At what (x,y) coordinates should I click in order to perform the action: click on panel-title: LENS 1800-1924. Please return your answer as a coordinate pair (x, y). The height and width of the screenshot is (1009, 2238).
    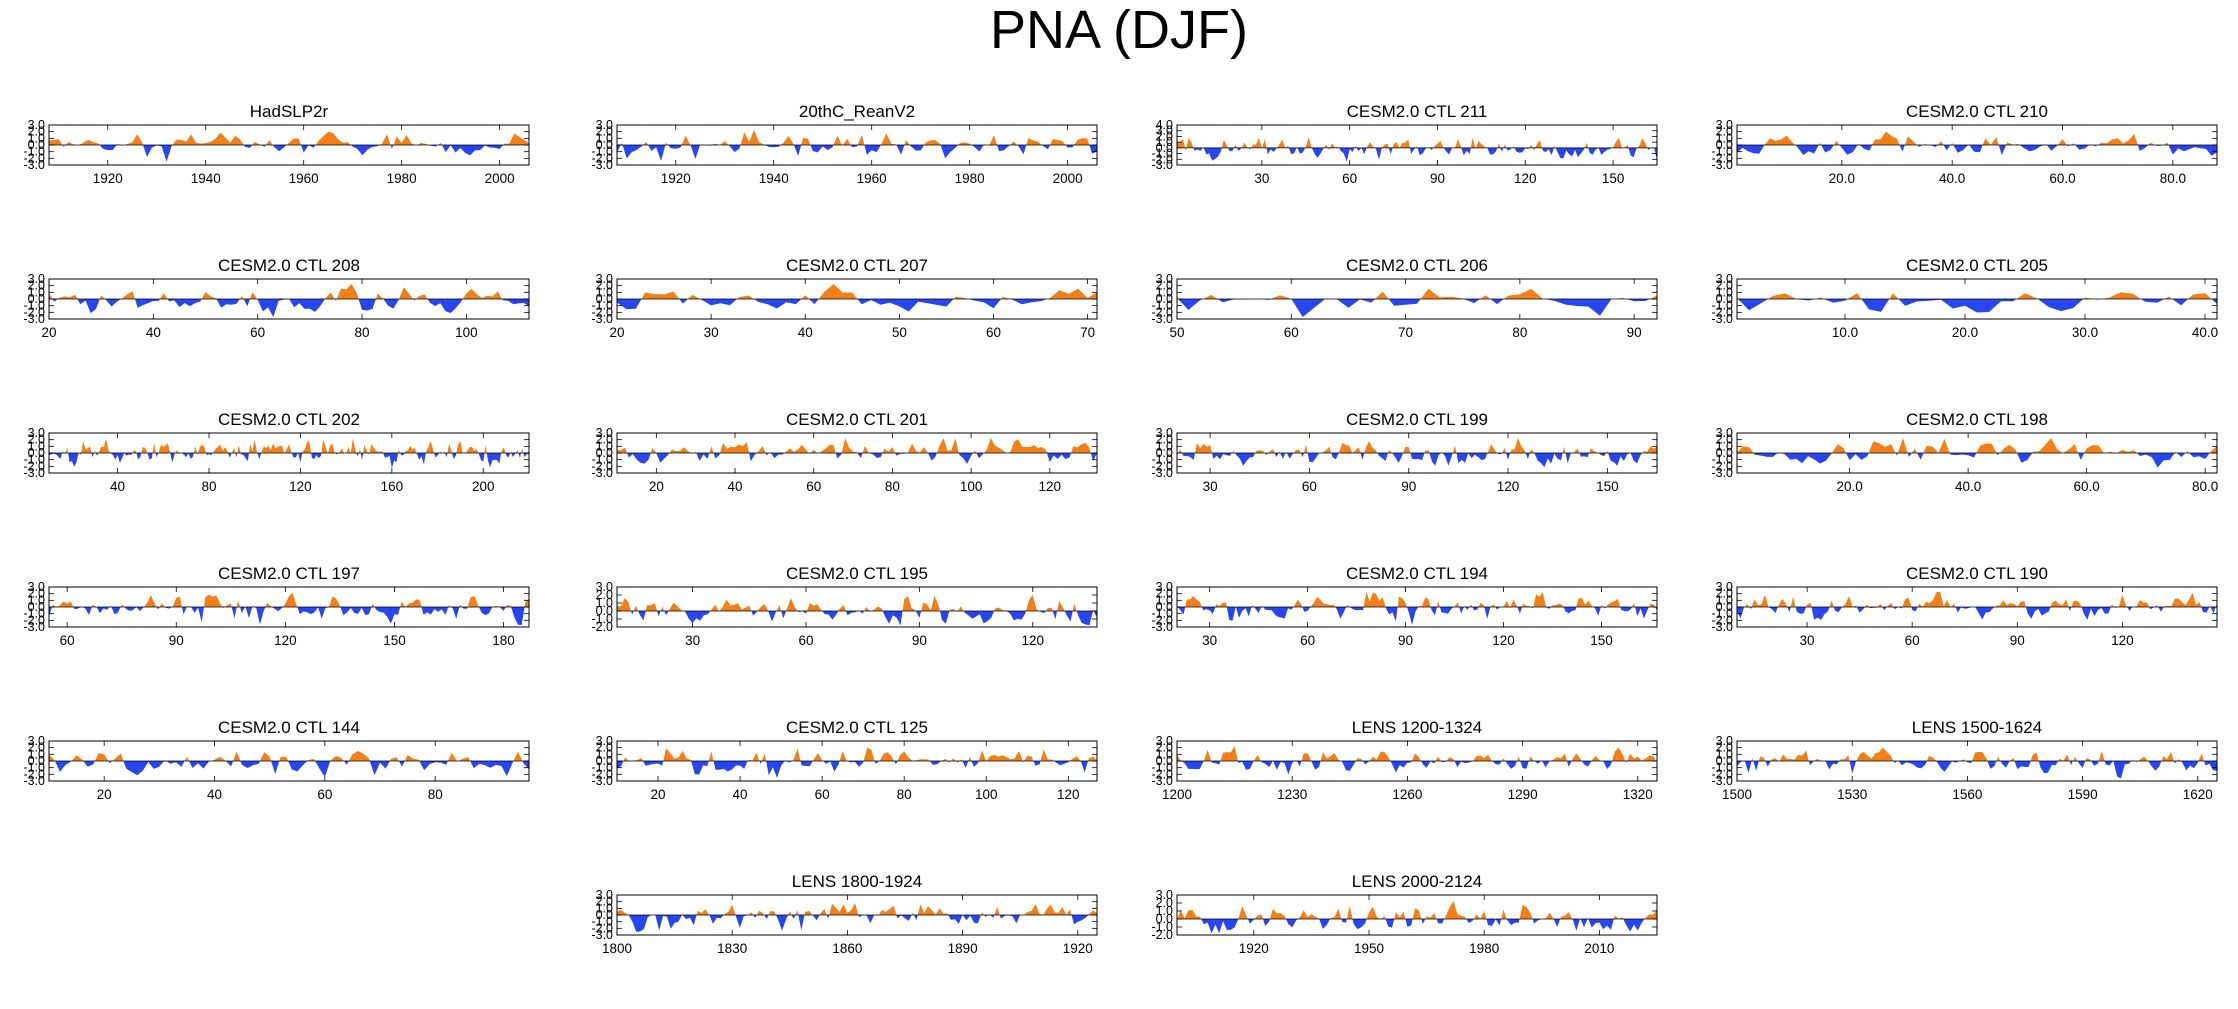
    Looking at the image, I should click on (857, 881).